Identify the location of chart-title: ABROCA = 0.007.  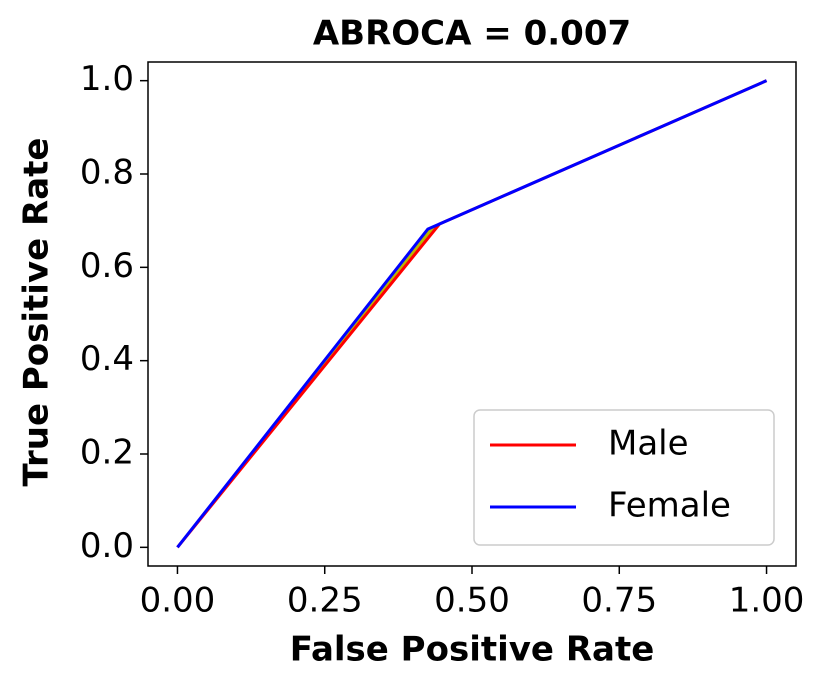
(472, 34).